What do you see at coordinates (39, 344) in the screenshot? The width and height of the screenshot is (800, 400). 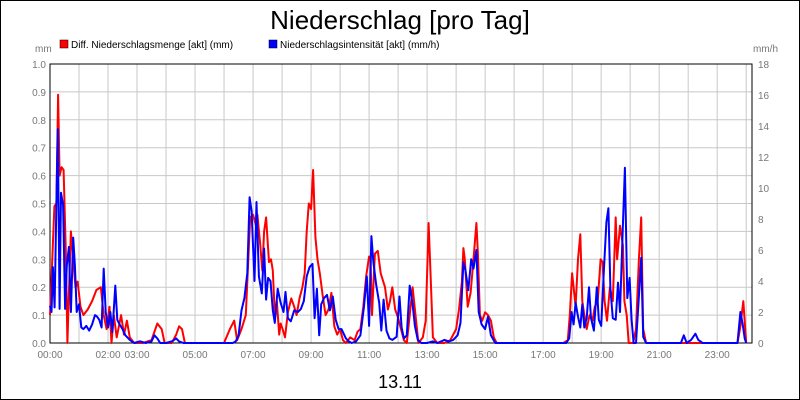 I see `left-tick-label: 0.0` at bounding box center [39, 344].